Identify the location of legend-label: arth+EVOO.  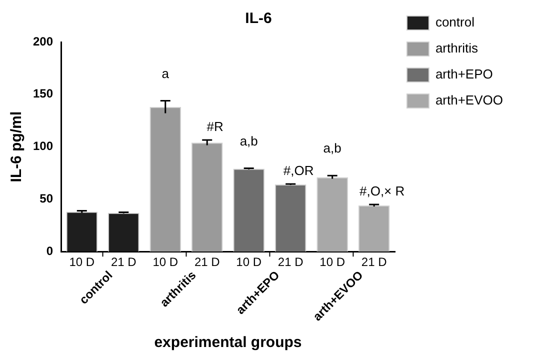
(469, 100).